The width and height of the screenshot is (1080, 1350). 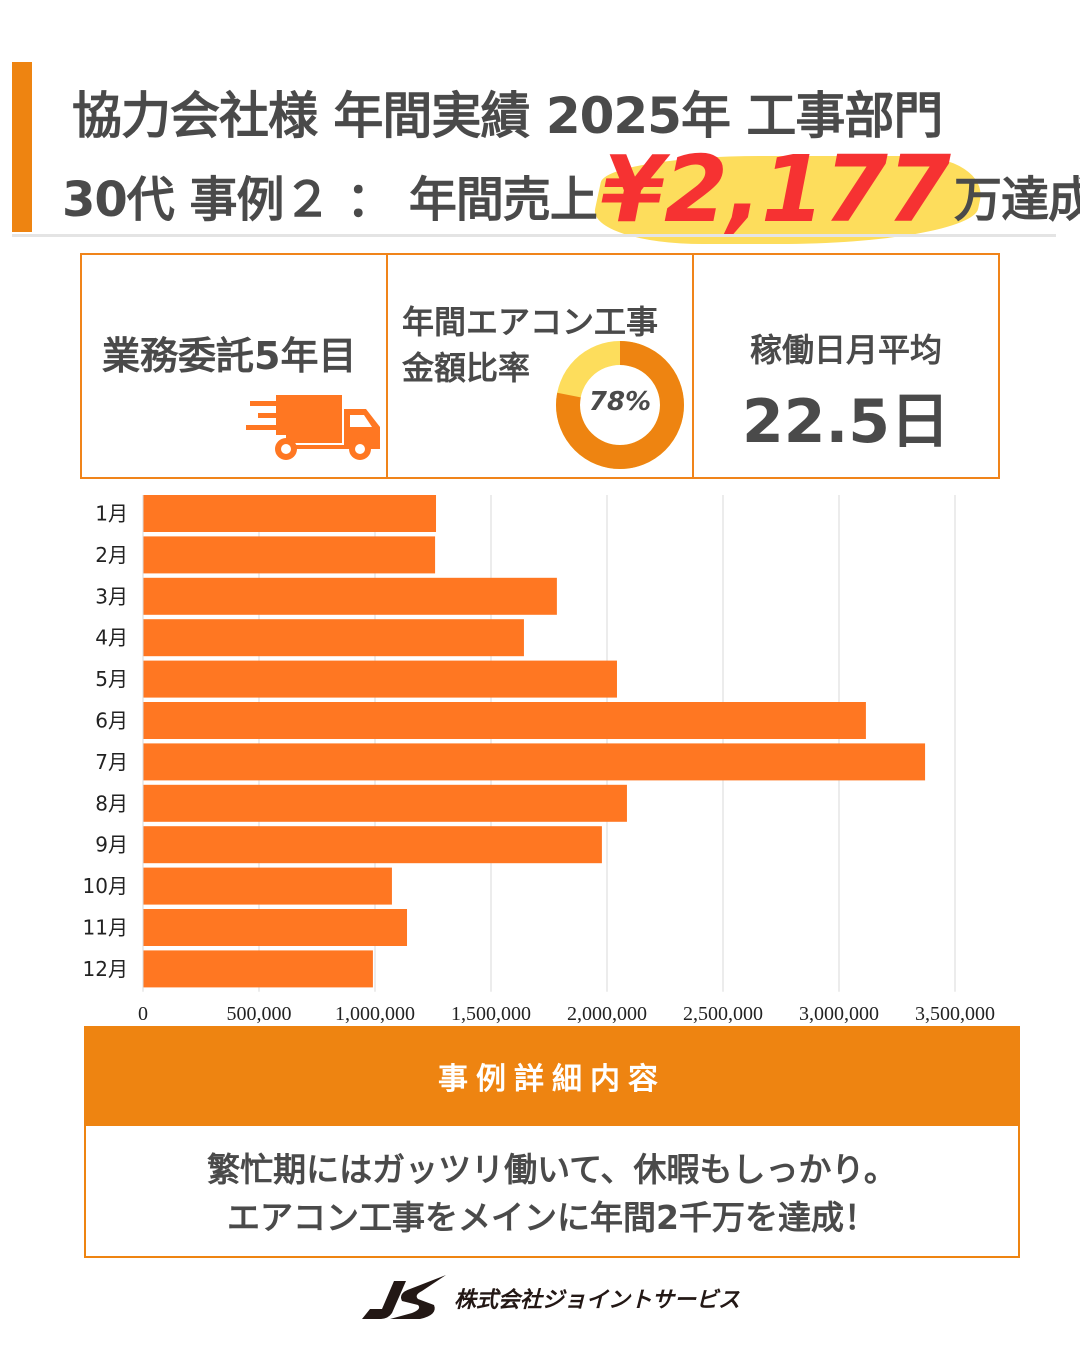 I want to click on js-logo-icon, so click(x=404, y=1297).